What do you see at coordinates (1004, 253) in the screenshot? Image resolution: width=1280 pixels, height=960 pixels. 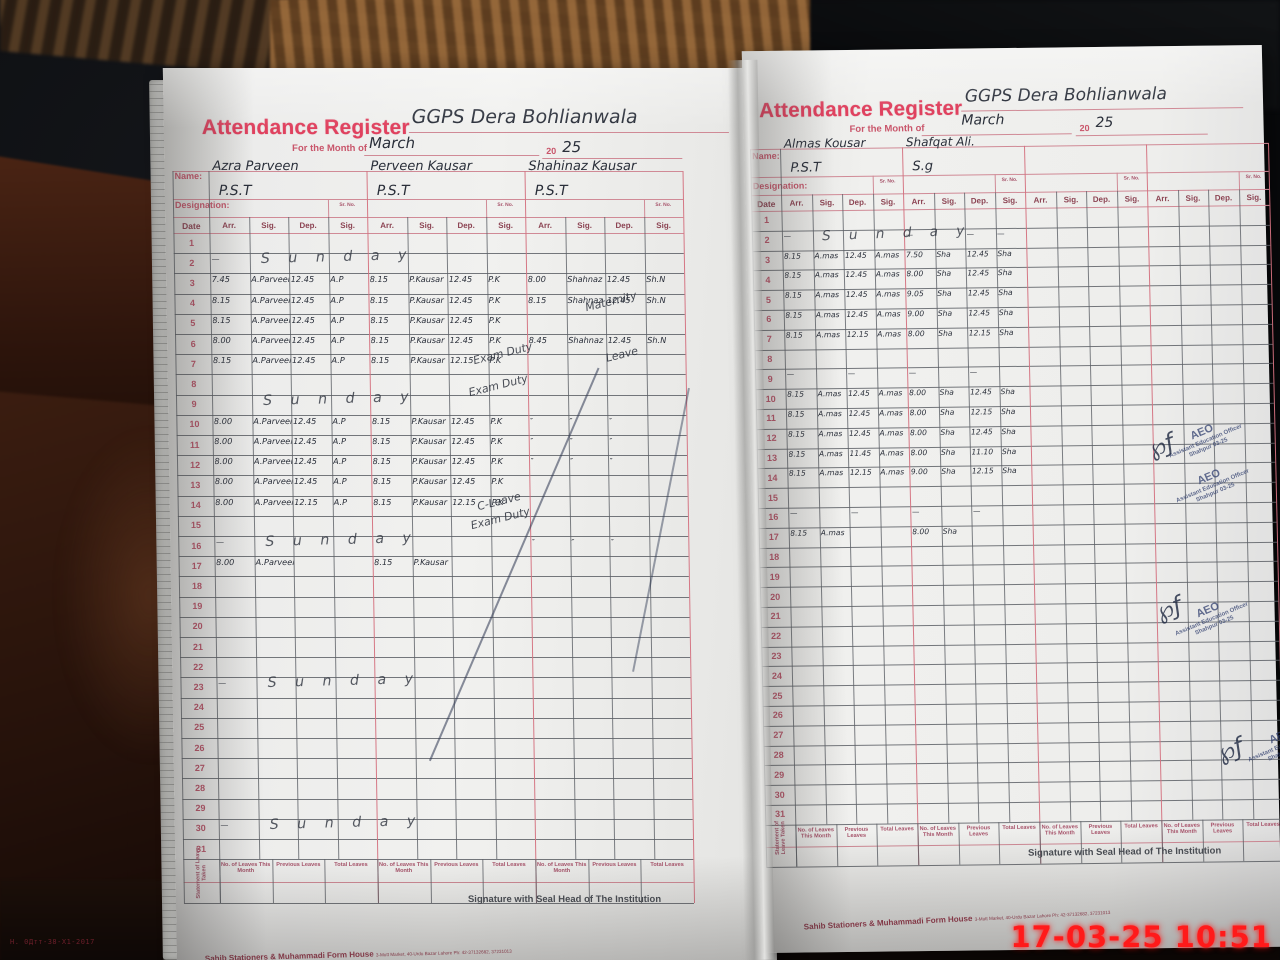 I see `entry-d3-c8: Sha` at bounding box center [1004, 253].